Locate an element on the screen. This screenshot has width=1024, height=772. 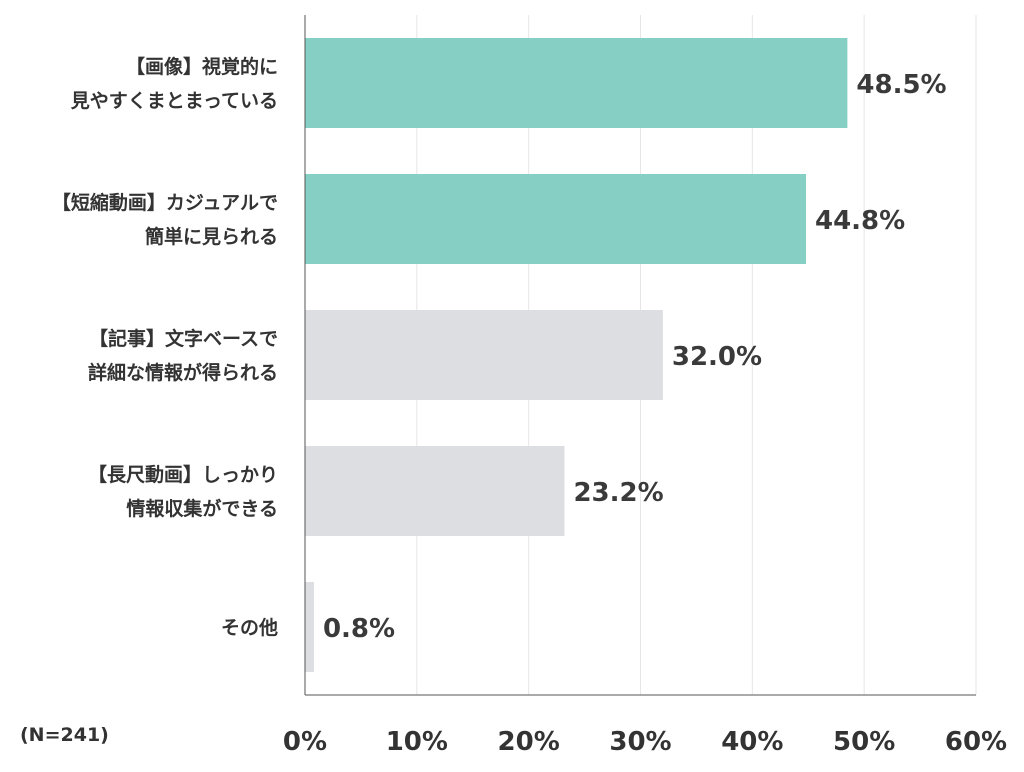
x-tick-label: 0% is located at coordinates (305, 742).